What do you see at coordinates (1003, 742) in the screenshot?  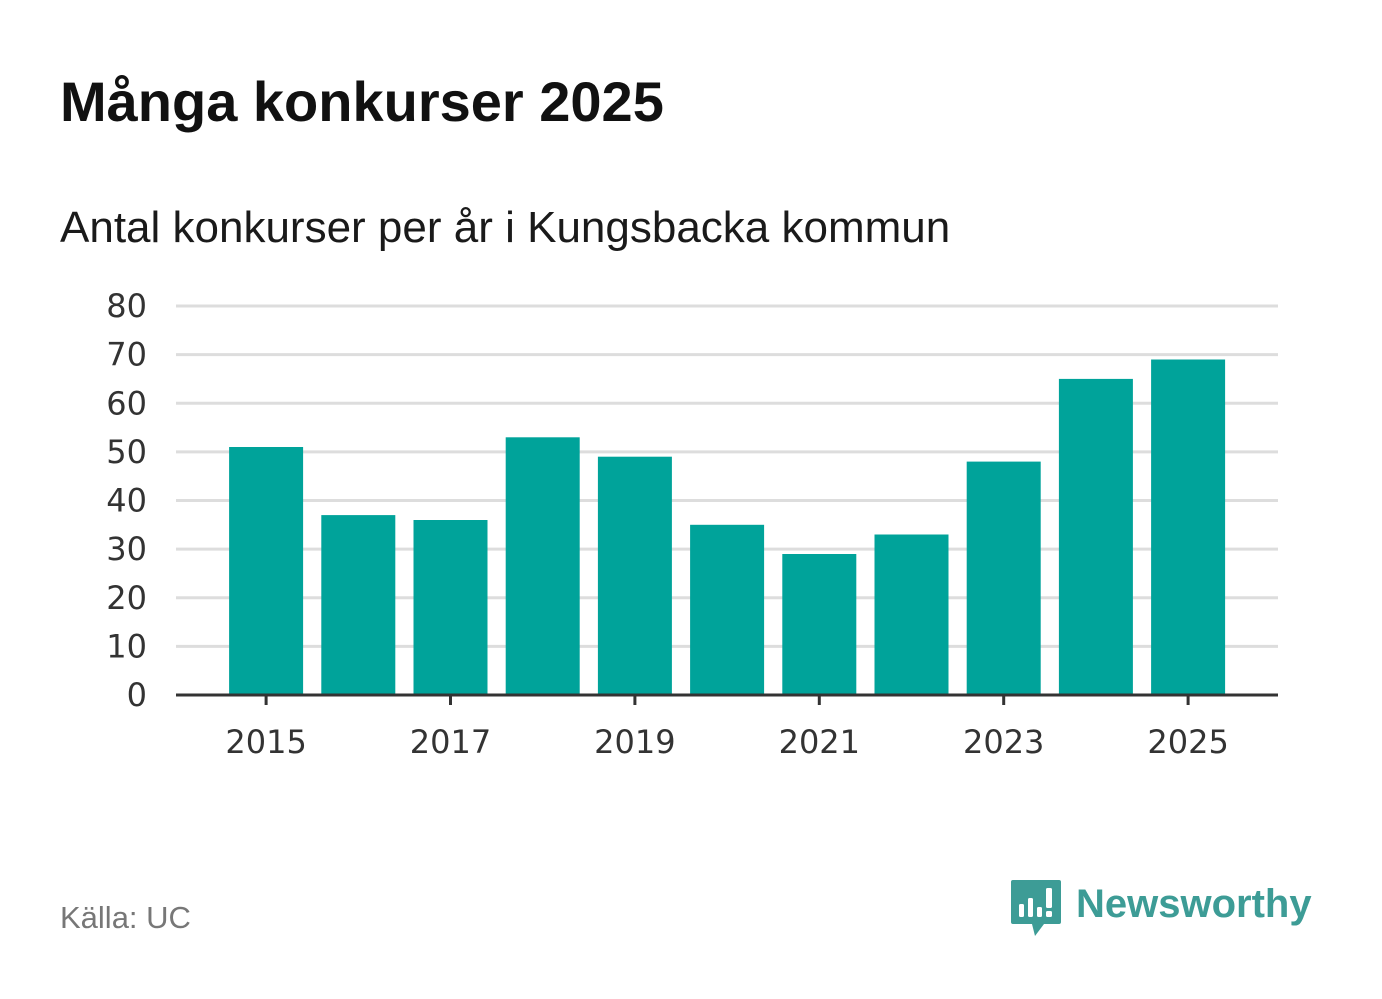 I see `x-tick-label-2023: 2023` at bounding box center [1003, 742].